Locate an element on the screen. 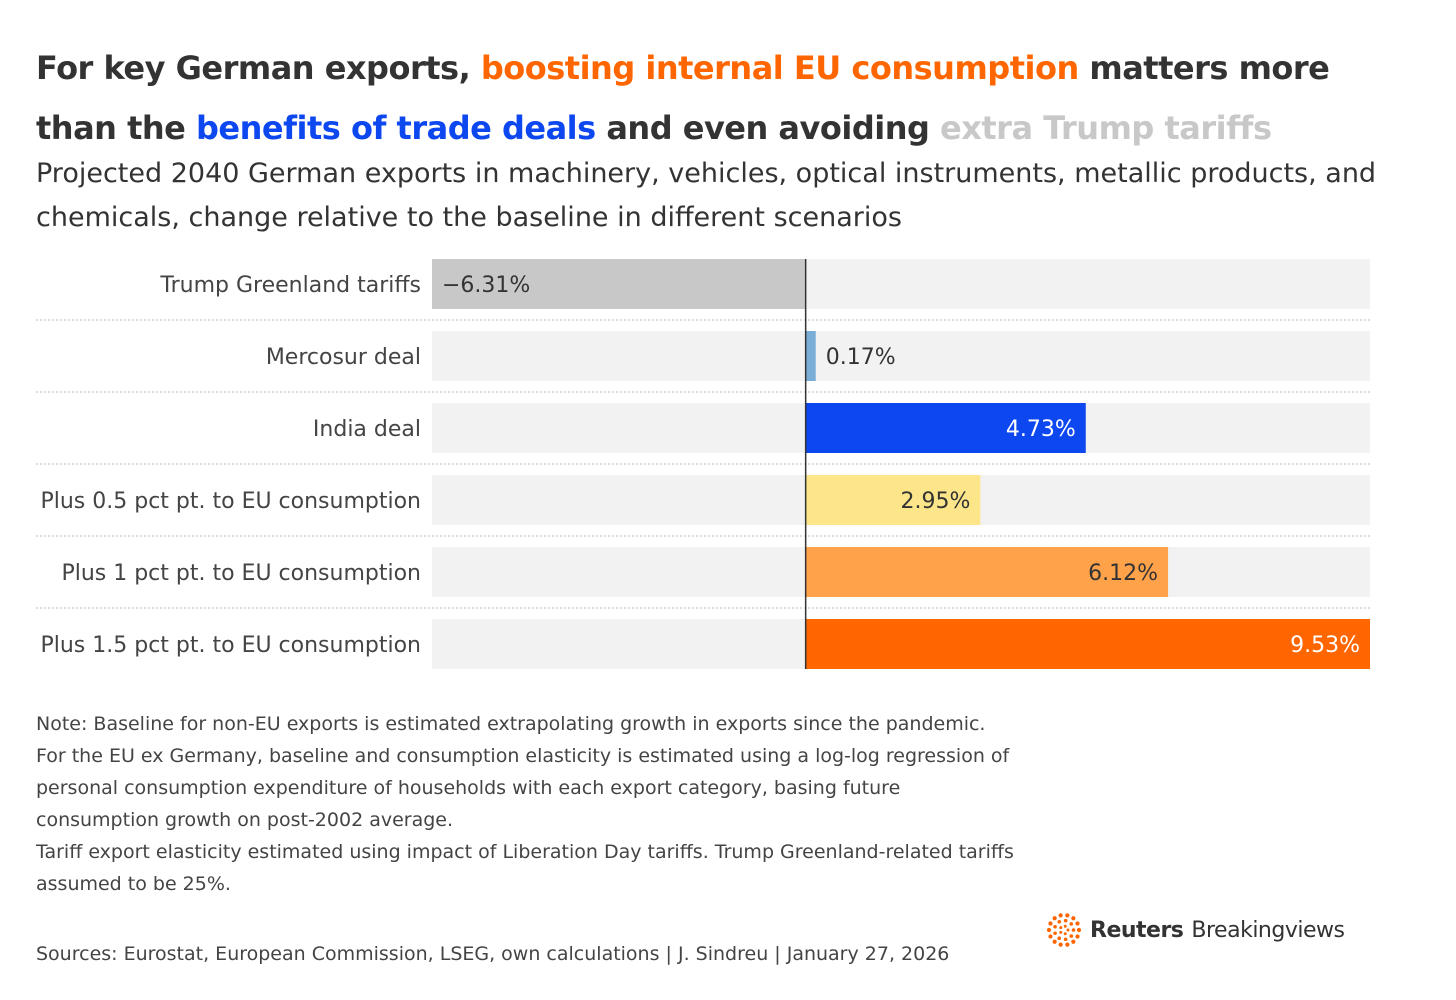 The height and width of the screenshot is (1000, 1456). title-part-1: For key German exports, is located at coordinates (258, 68).